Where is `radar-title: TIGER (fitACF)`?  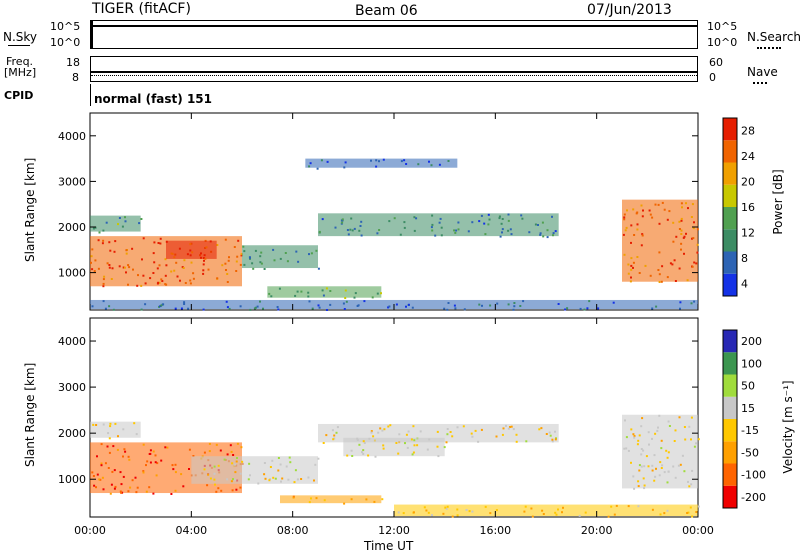 radar-title: TIGER (fitACF) is located at coordinates (141, 9).